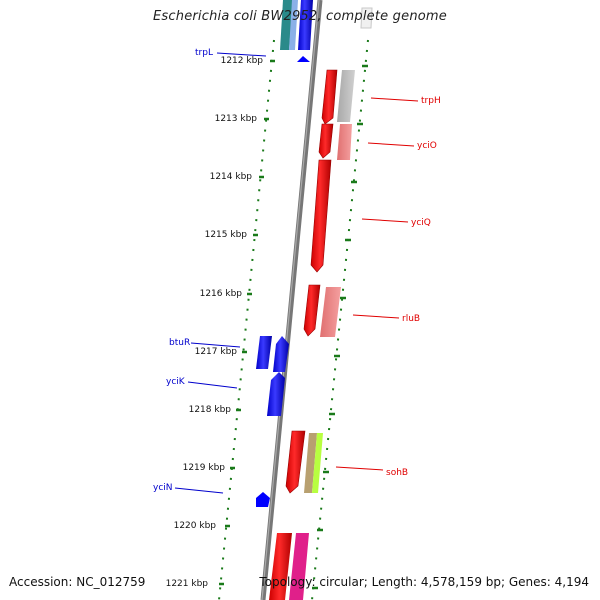  Describe the element at coordinates (411, 319) in the screenshot. I see `gene-label-rlub: rluB` at that location.